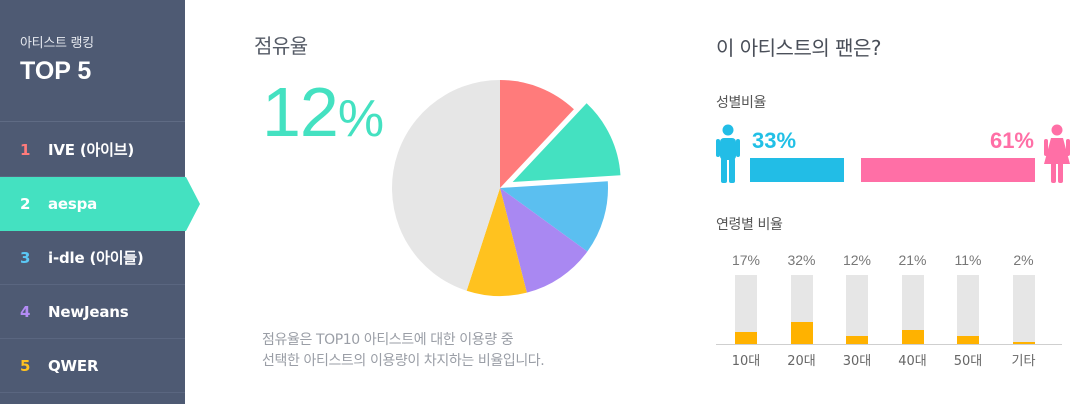 The height and width of the screenshot is (404, 1092). Describe the element at coordinates (403, 361) in the screenshot. I see `share-note-line-2: 선택한 아티스트의 이용량이 차지하는 비율입니다.` at that location.